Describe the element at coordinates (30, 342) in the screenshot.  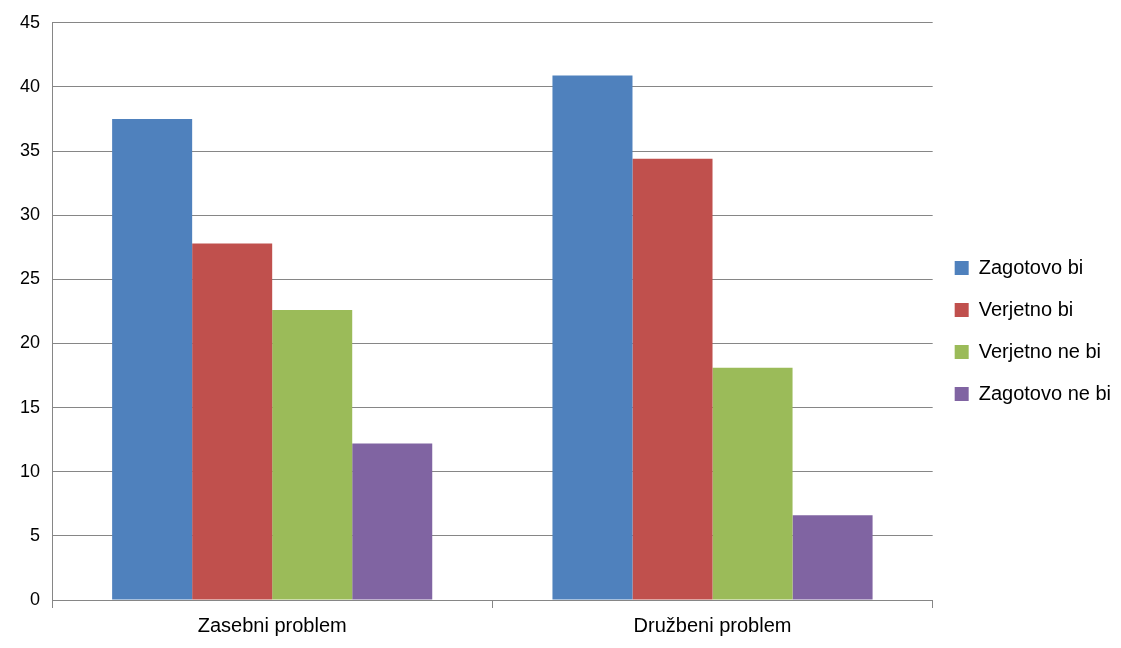
I see `y-tick-label: 20` at that location.